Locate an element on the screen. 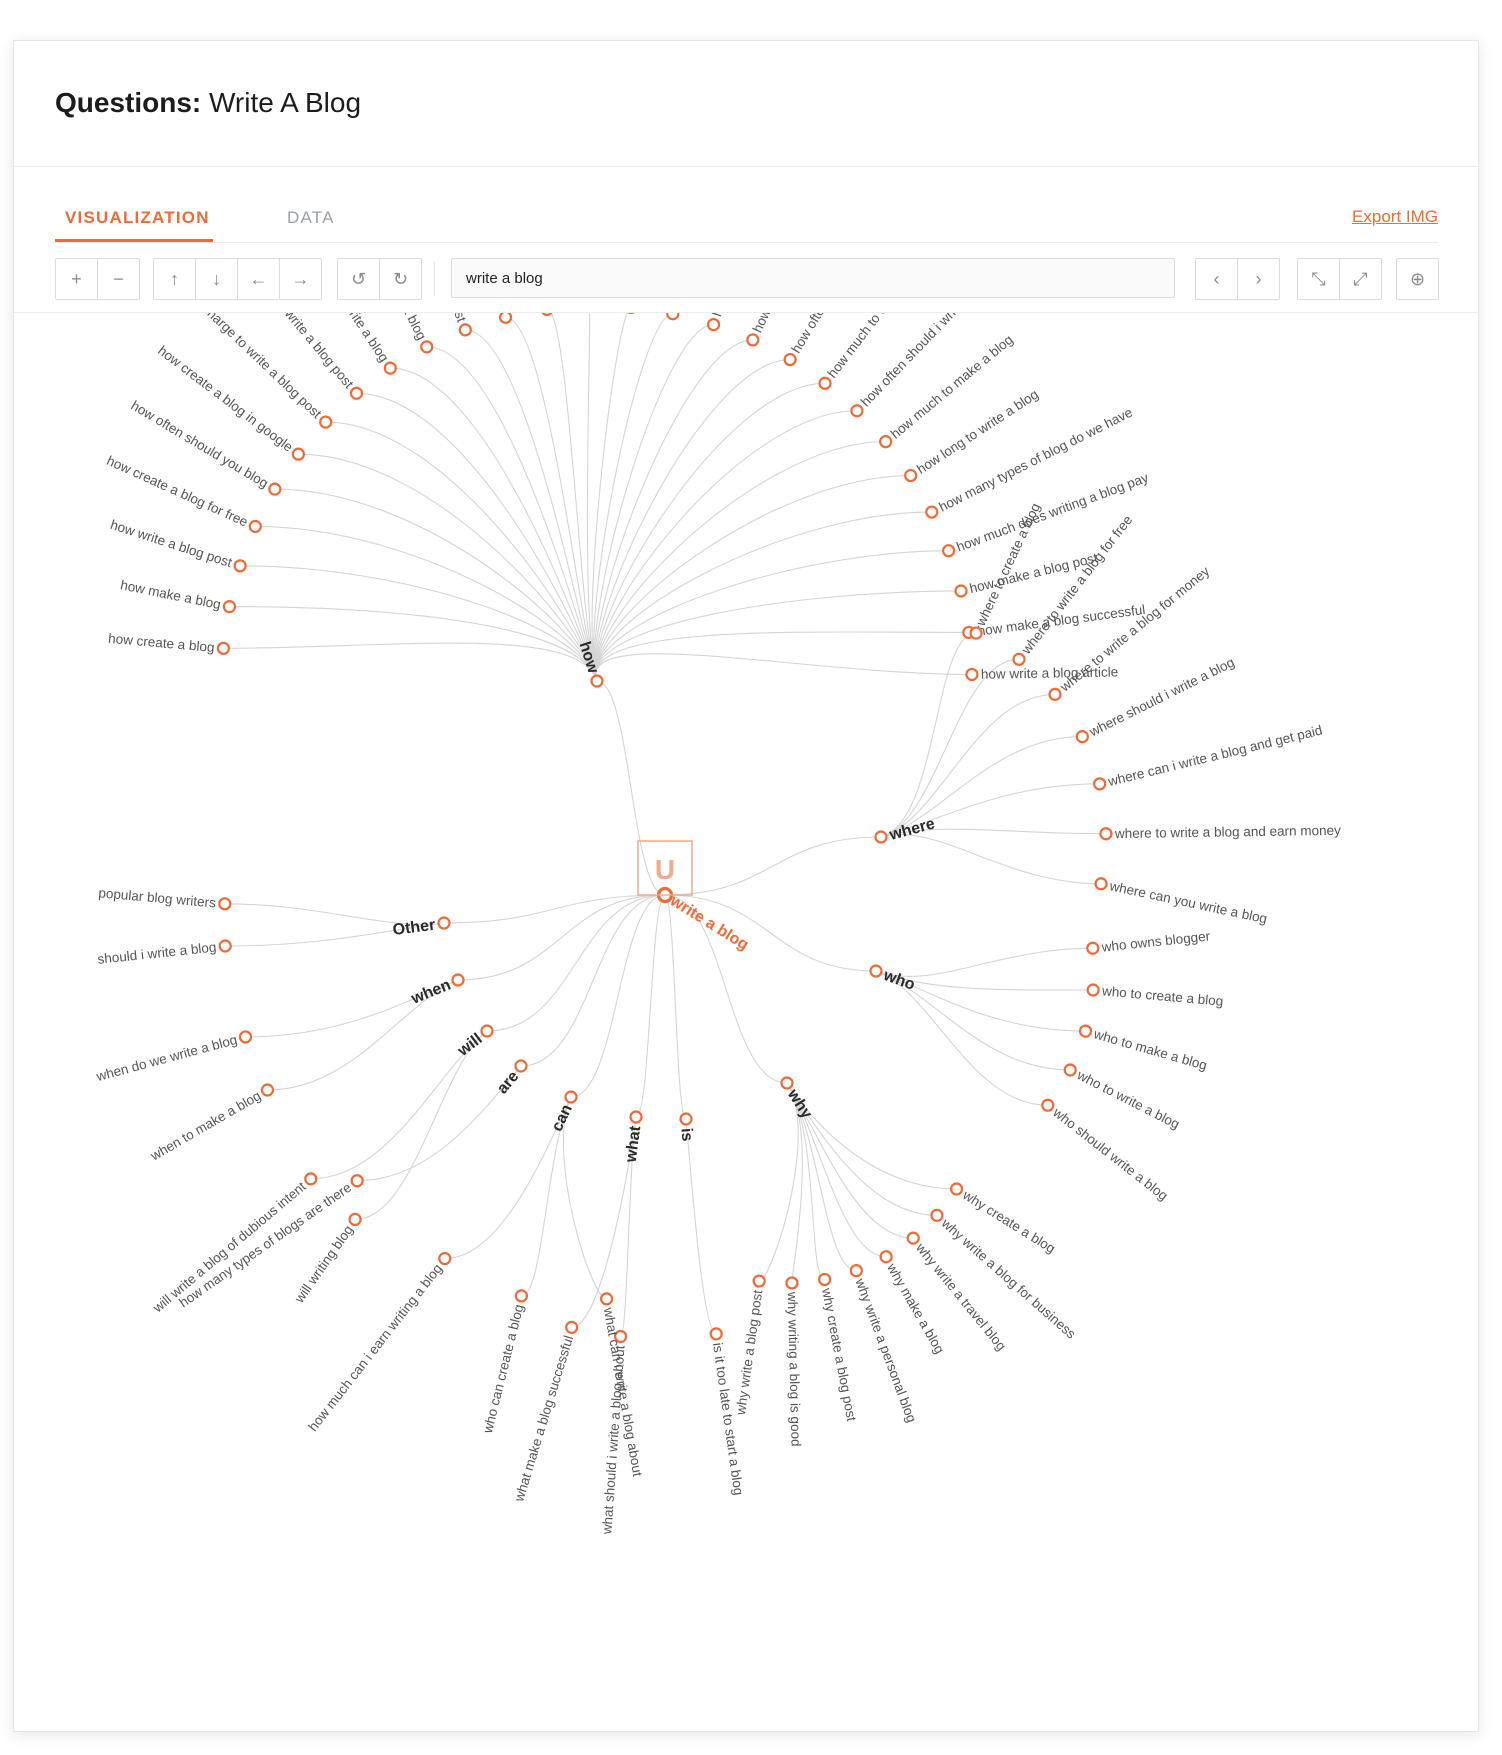 Image resolution: width=1502 pixels, height=1755 pixels. category-label-when: when is located at coordinates (430, 992).